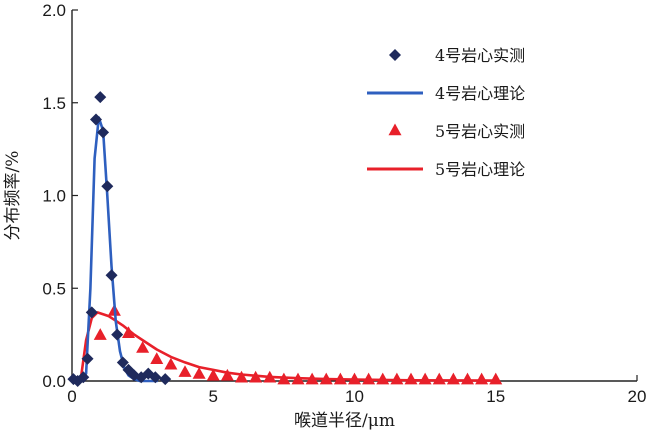 The width and height of the screenshot is (650, 432). Describe the element at coordinates (480, 131) in the screenshot. I see `legend-label: 5号岩心实测` at that location.